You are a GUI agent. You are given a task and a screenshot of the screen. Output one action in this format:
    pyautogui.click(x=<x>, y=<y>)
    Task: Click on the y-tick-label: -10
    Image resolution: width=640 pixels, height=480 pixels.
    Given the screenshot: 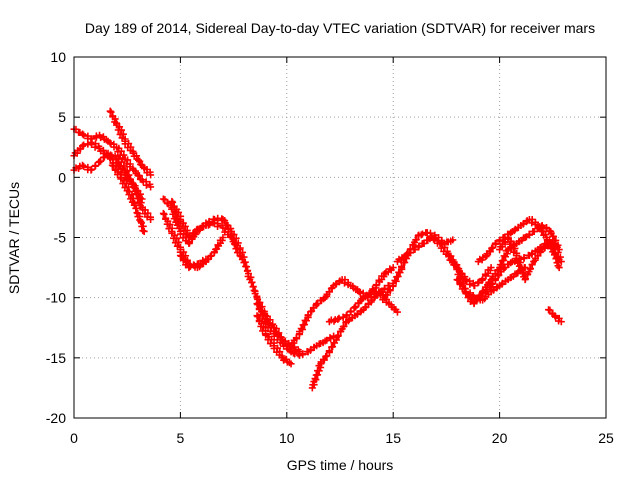 What is the action you would take?
    pyautogui.click(x=56, y=298)
    